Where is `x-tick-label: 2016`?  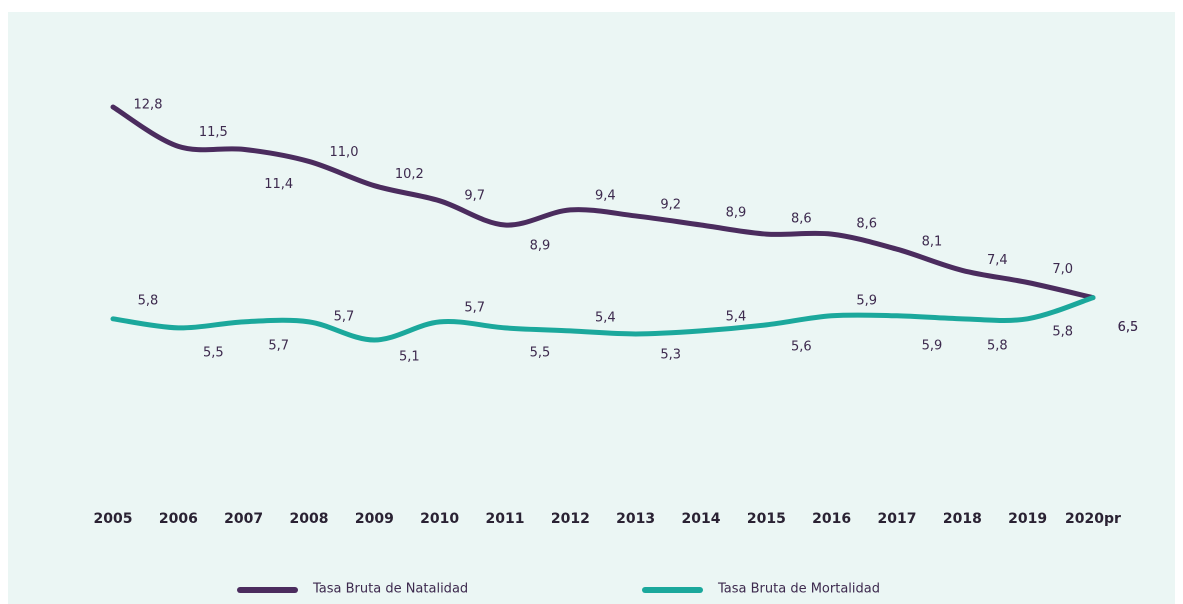
x-tick-label: 2016 is located at coordinates (831, 519).